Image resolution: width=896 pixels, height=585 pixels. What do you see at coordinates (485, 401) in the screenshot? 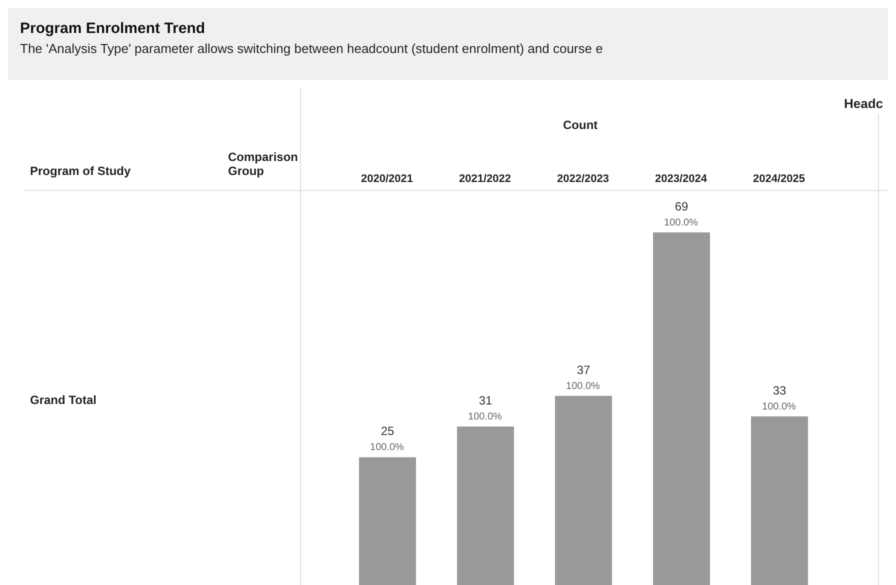
I see `data-label: 31` at bounding box center [485, 401].